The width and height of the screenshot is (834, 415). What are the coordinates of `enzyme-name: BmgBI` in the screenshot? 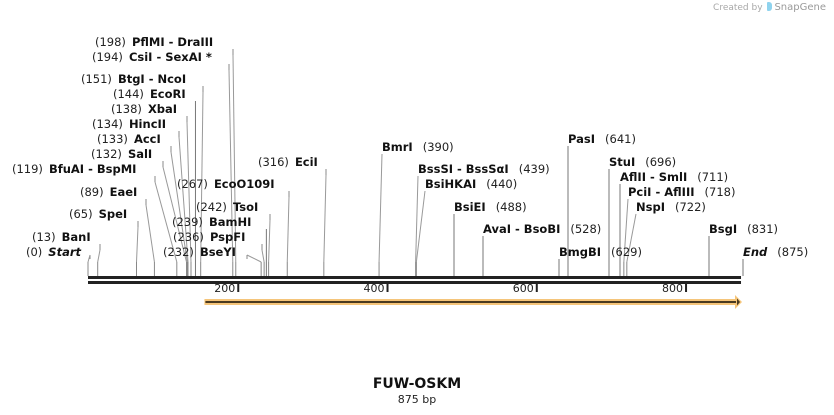 It's located at (580, 252).